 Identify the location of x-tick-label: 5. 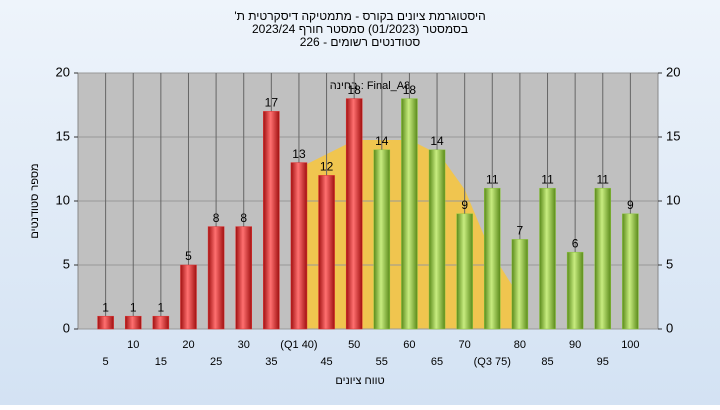
(106, 362).